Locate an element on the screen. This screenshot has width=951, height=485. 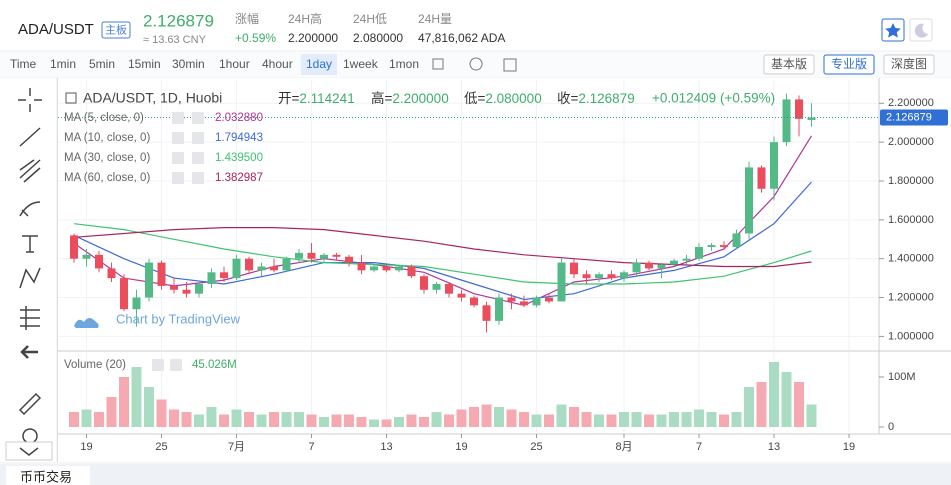
x-tick-label: 19 is located at coordinates (461, 447).